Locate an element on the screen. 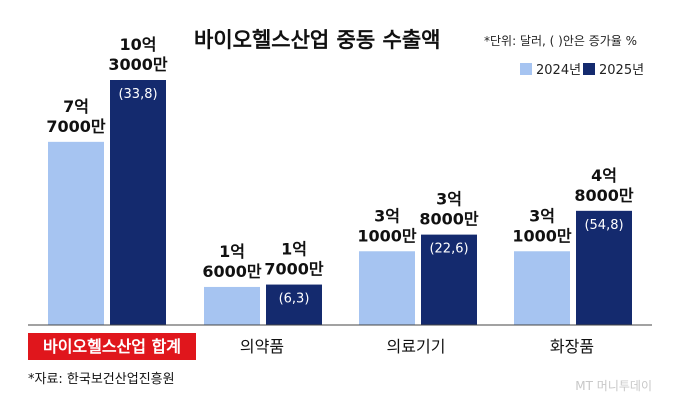 The height and width of the screenshot is (402, 680). highlight-category-bg is located at coordinates (112, 346).